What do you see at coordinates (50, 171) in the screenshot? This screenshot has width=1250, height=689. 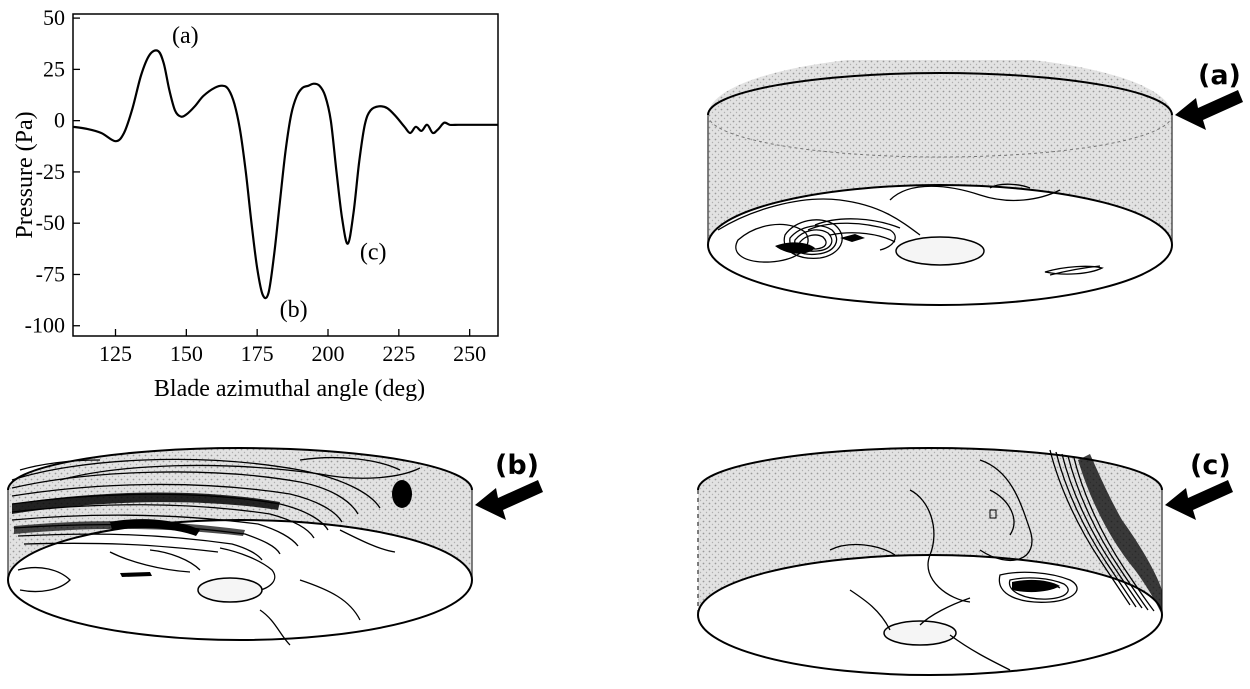 I see `y-tick-label: -25` at bounding box center [50, 171].